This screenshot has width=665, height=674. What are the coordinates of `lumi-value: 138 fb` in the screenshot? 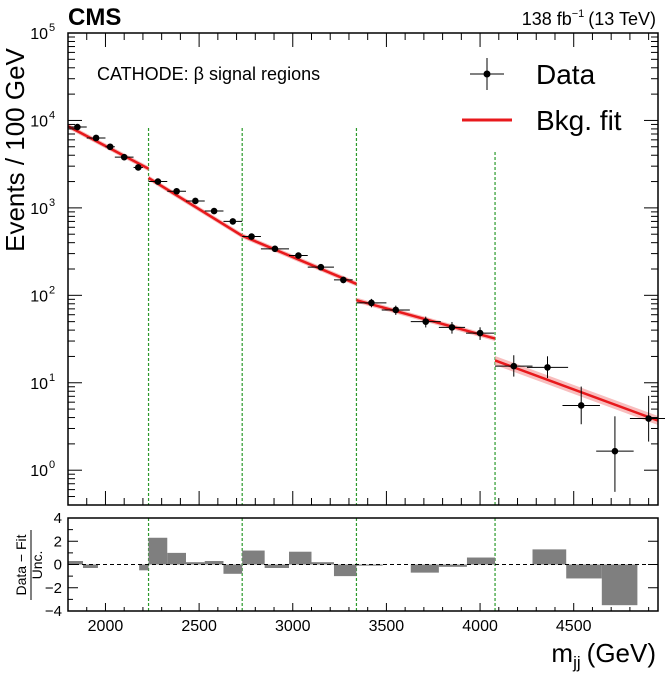 It's located at (547, 19).